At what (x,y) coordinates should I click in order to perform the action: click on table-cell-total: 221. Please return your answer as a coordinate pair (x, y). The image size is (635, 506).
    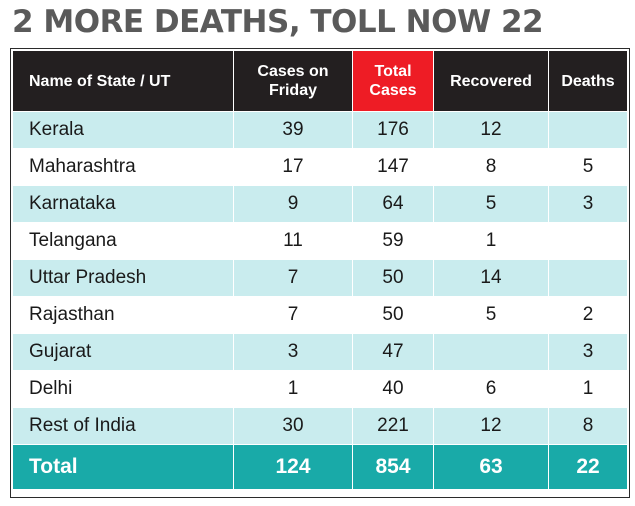
    Looking at the image, I should click on (393, 426).